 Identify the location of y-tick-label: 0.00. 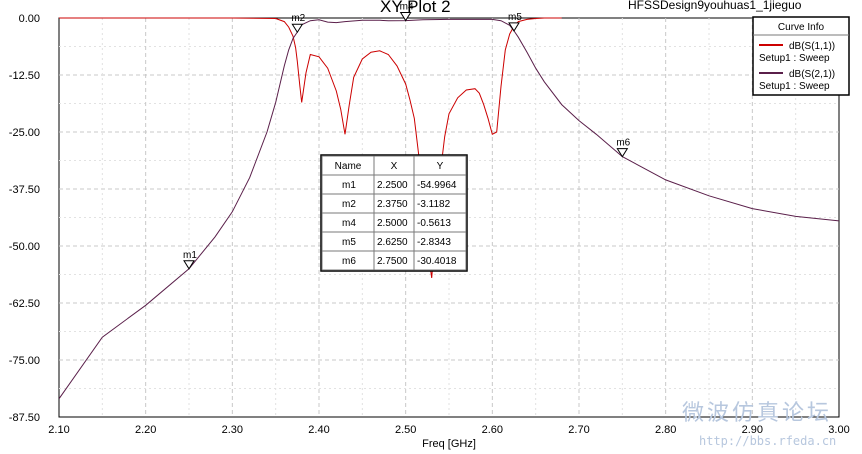
(29, 19).